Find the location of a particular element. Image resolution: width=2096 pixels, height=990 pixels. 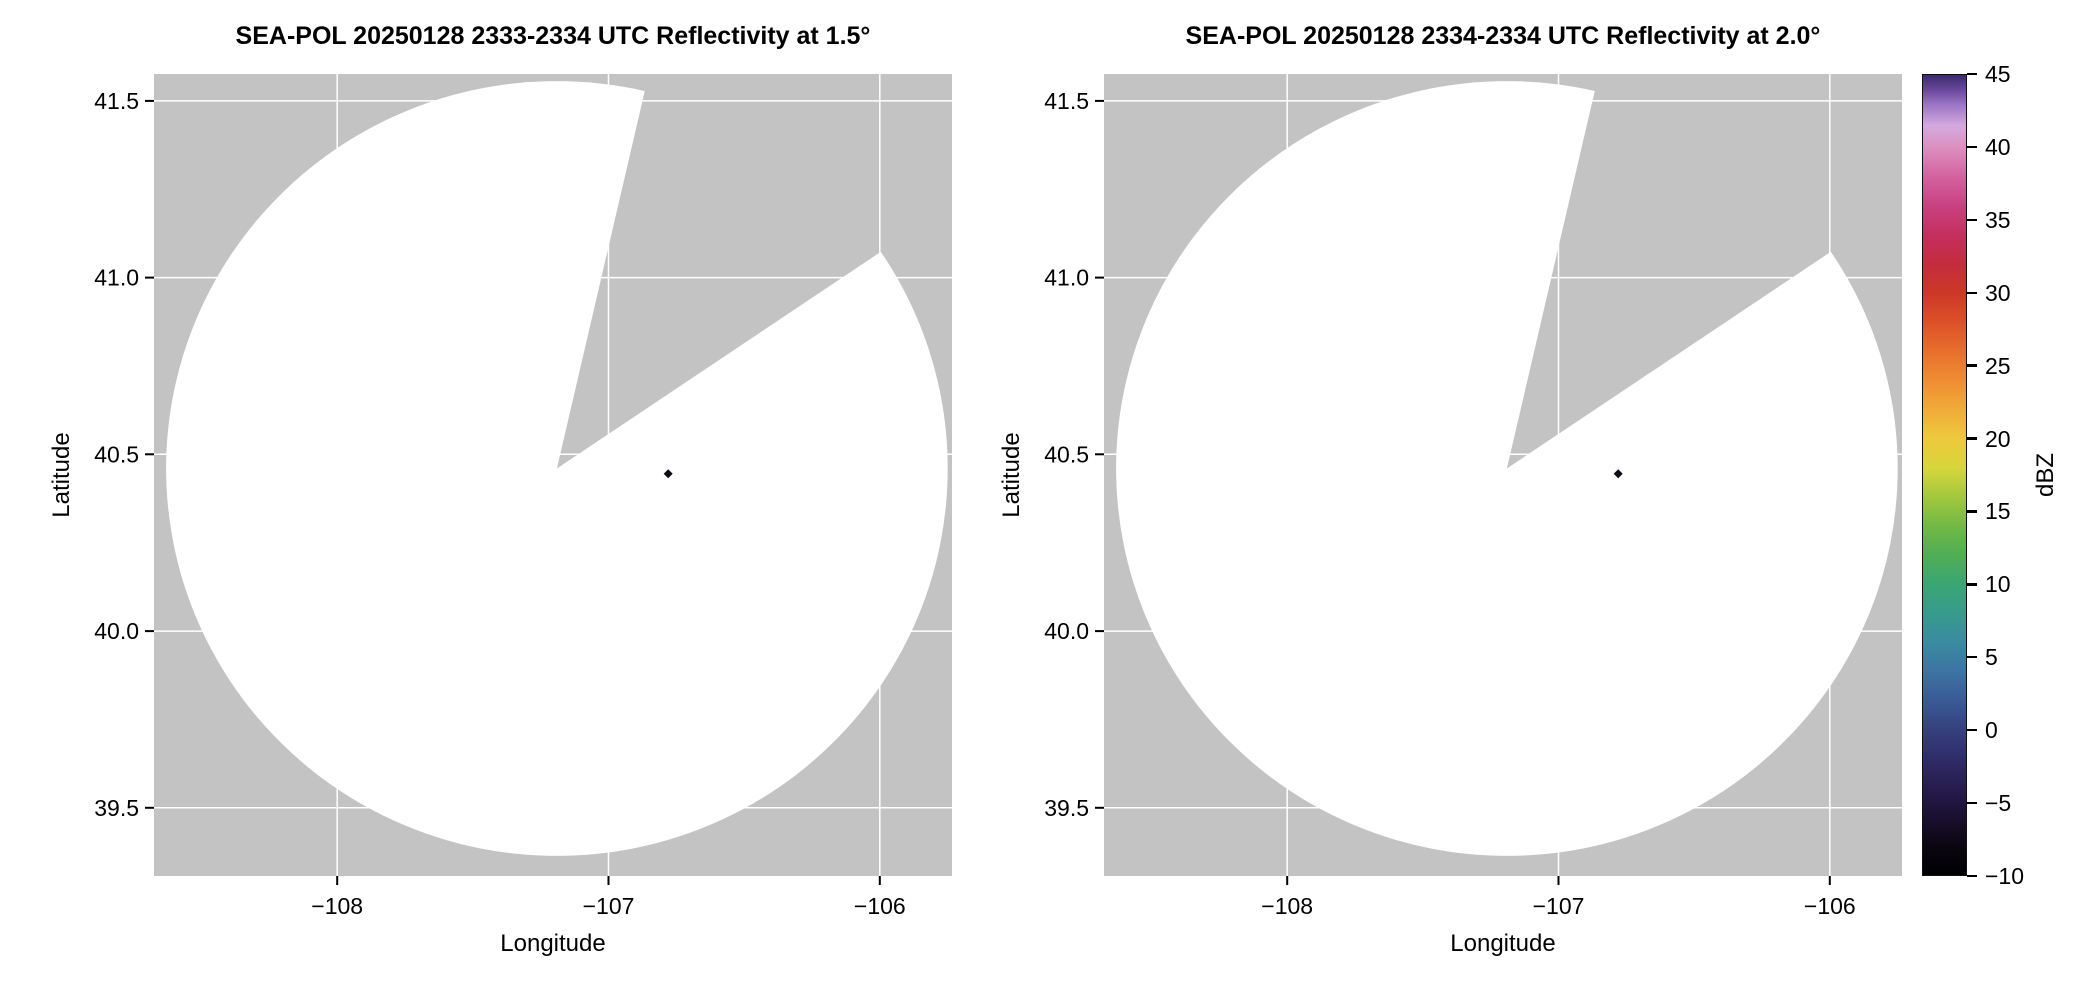

colorbar-tick-label: 30 is located at coordinates (1998, 292).